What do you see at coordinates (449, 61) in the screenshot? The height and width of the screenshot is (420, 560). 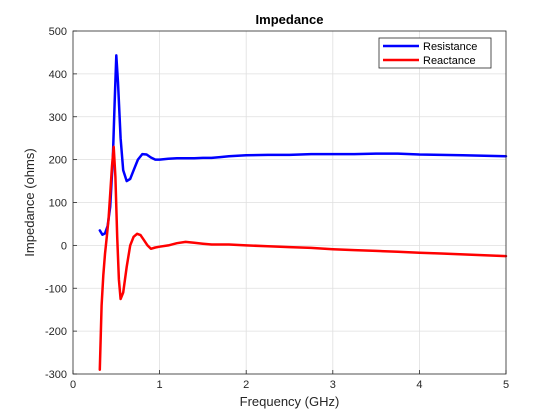 I see `legend-entry-reactance: Reactance` at bounding box center [449, 61].